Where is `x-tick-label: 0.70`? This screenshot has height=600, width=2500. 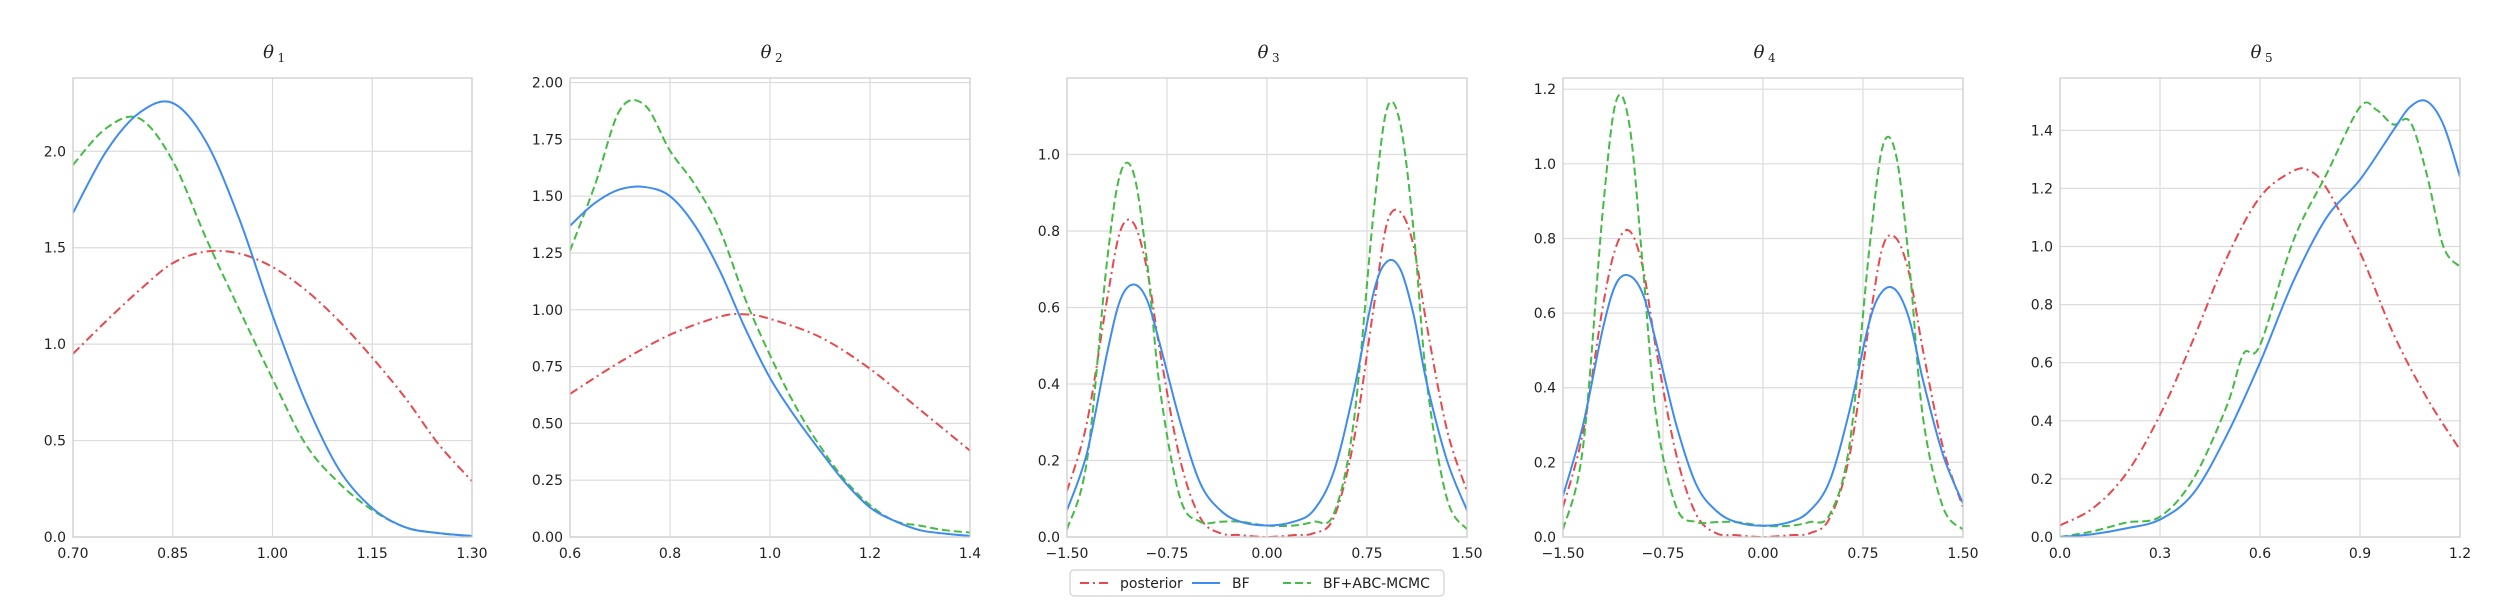 x-tick-label: 0.70 is located at coordinates (72, 554).